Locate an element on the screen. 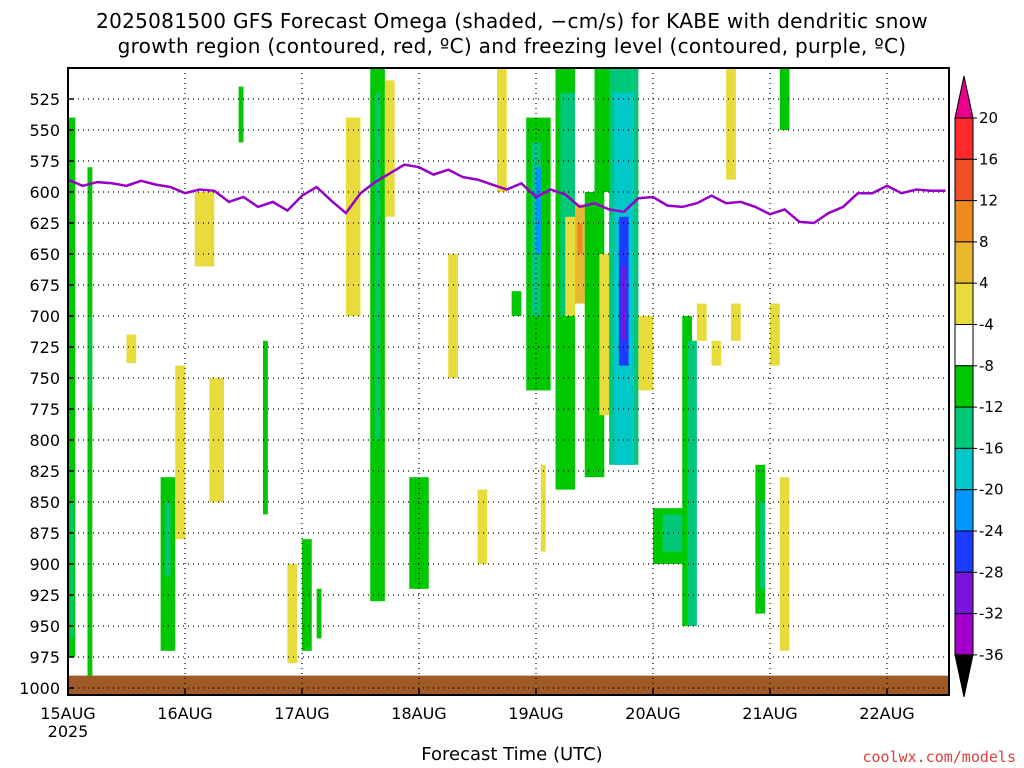 This screenshot has width=1024, height=768. x-tick-label: 16AUG is located at coordinates (184, 713).